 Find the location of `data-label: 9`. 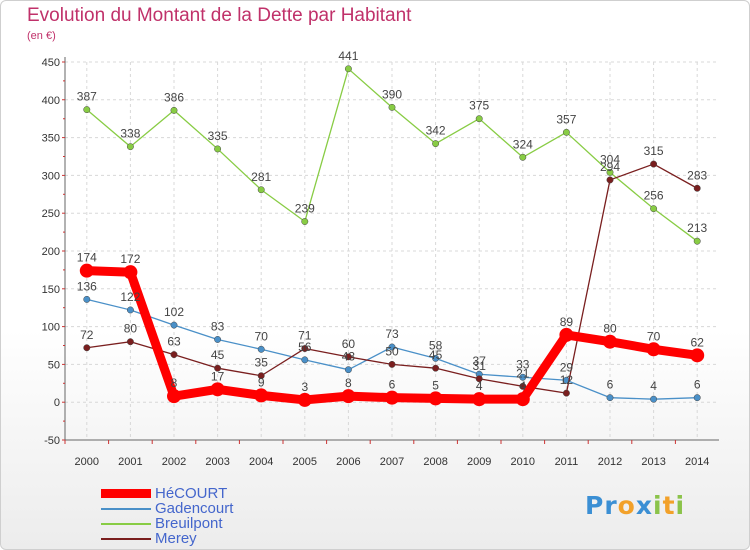

data-label: 9 is located at coordinates (261, 382).